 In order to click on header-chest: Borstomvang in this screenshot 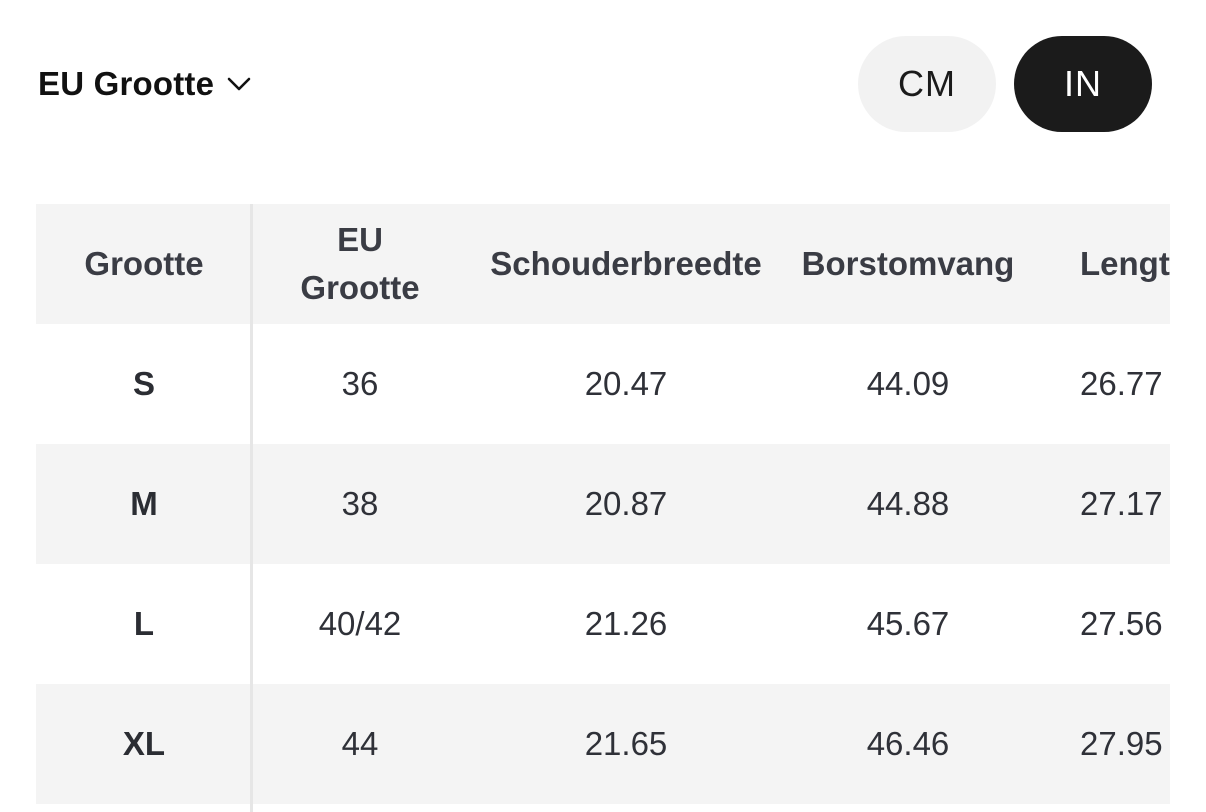, I will do `click(908, 263)`.